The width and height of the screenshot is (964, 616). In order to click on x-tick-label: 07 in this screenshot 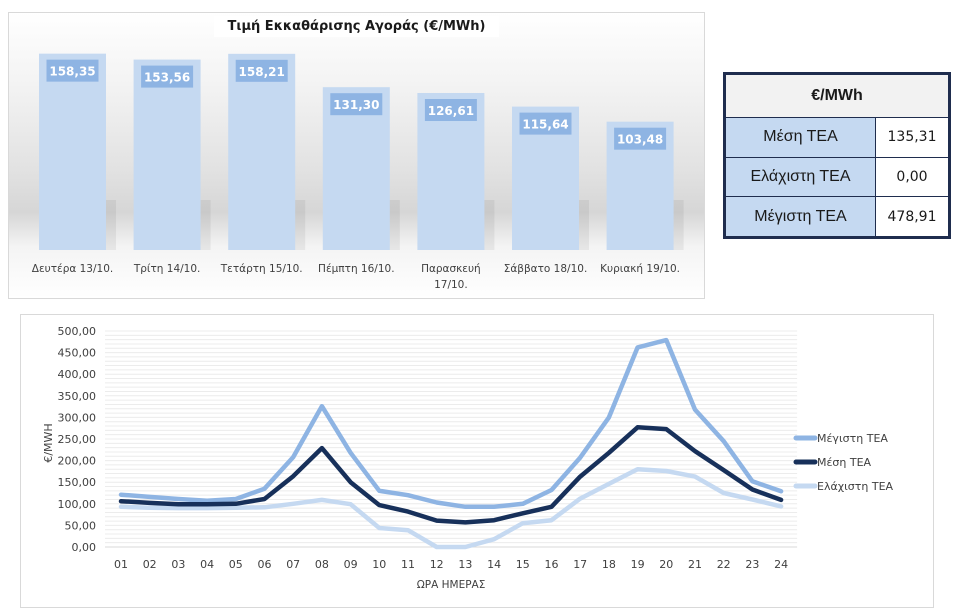, I will do `click(293, 564)`.